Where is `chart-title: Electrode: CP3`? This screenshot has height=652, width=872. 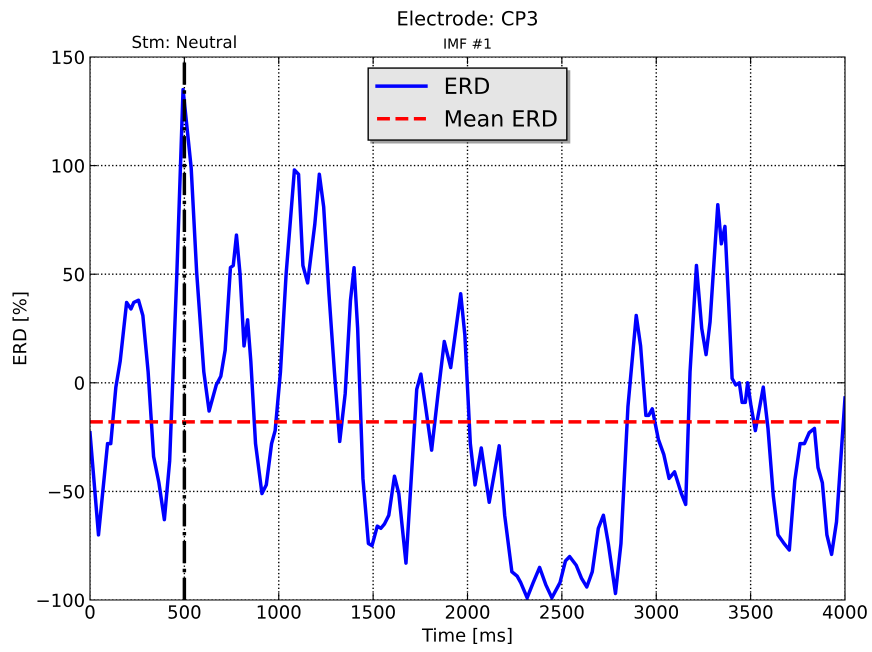
chart-title: Electrode: CP3 is located at coordinates (468, 18).